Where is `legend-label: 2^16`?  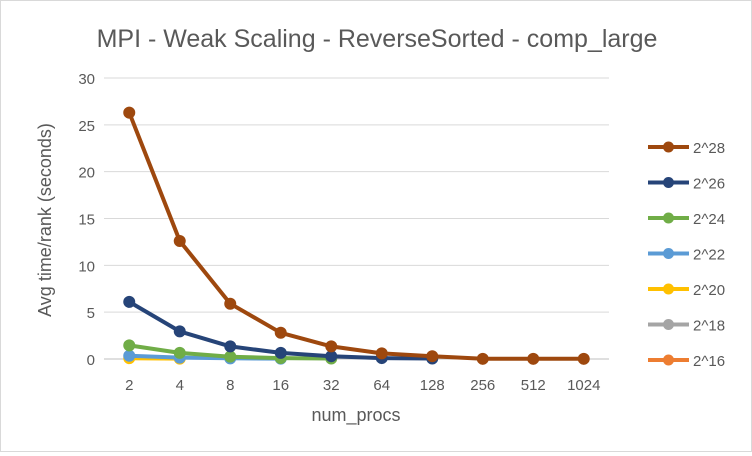 legend-label: 2^16 is located at coordinates (709, 361).